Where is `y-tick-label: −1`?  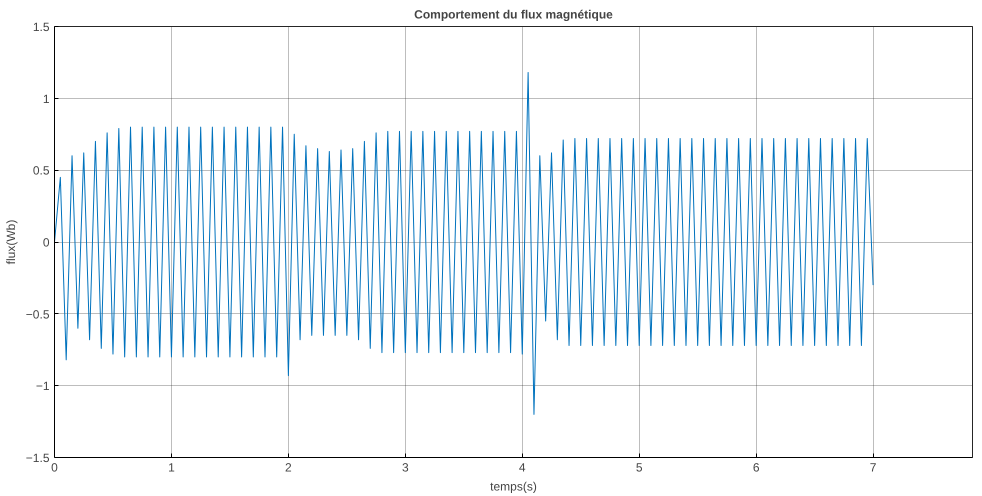 y-tick-label: −1 is located at coordinates (43, 386).